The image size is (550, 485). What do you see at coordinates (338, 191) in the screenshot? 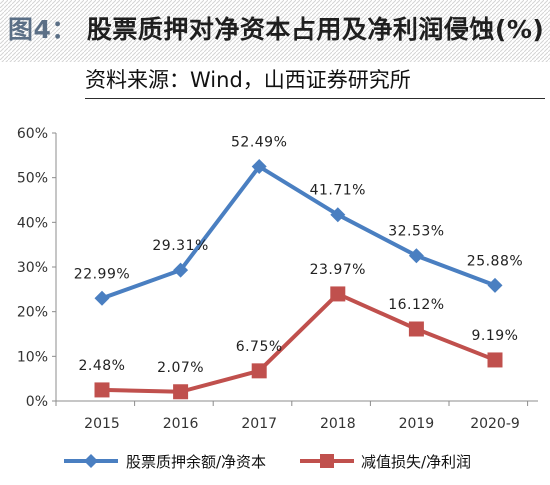
I see `data-label: 41.71%` at bounding box center [338, 191].